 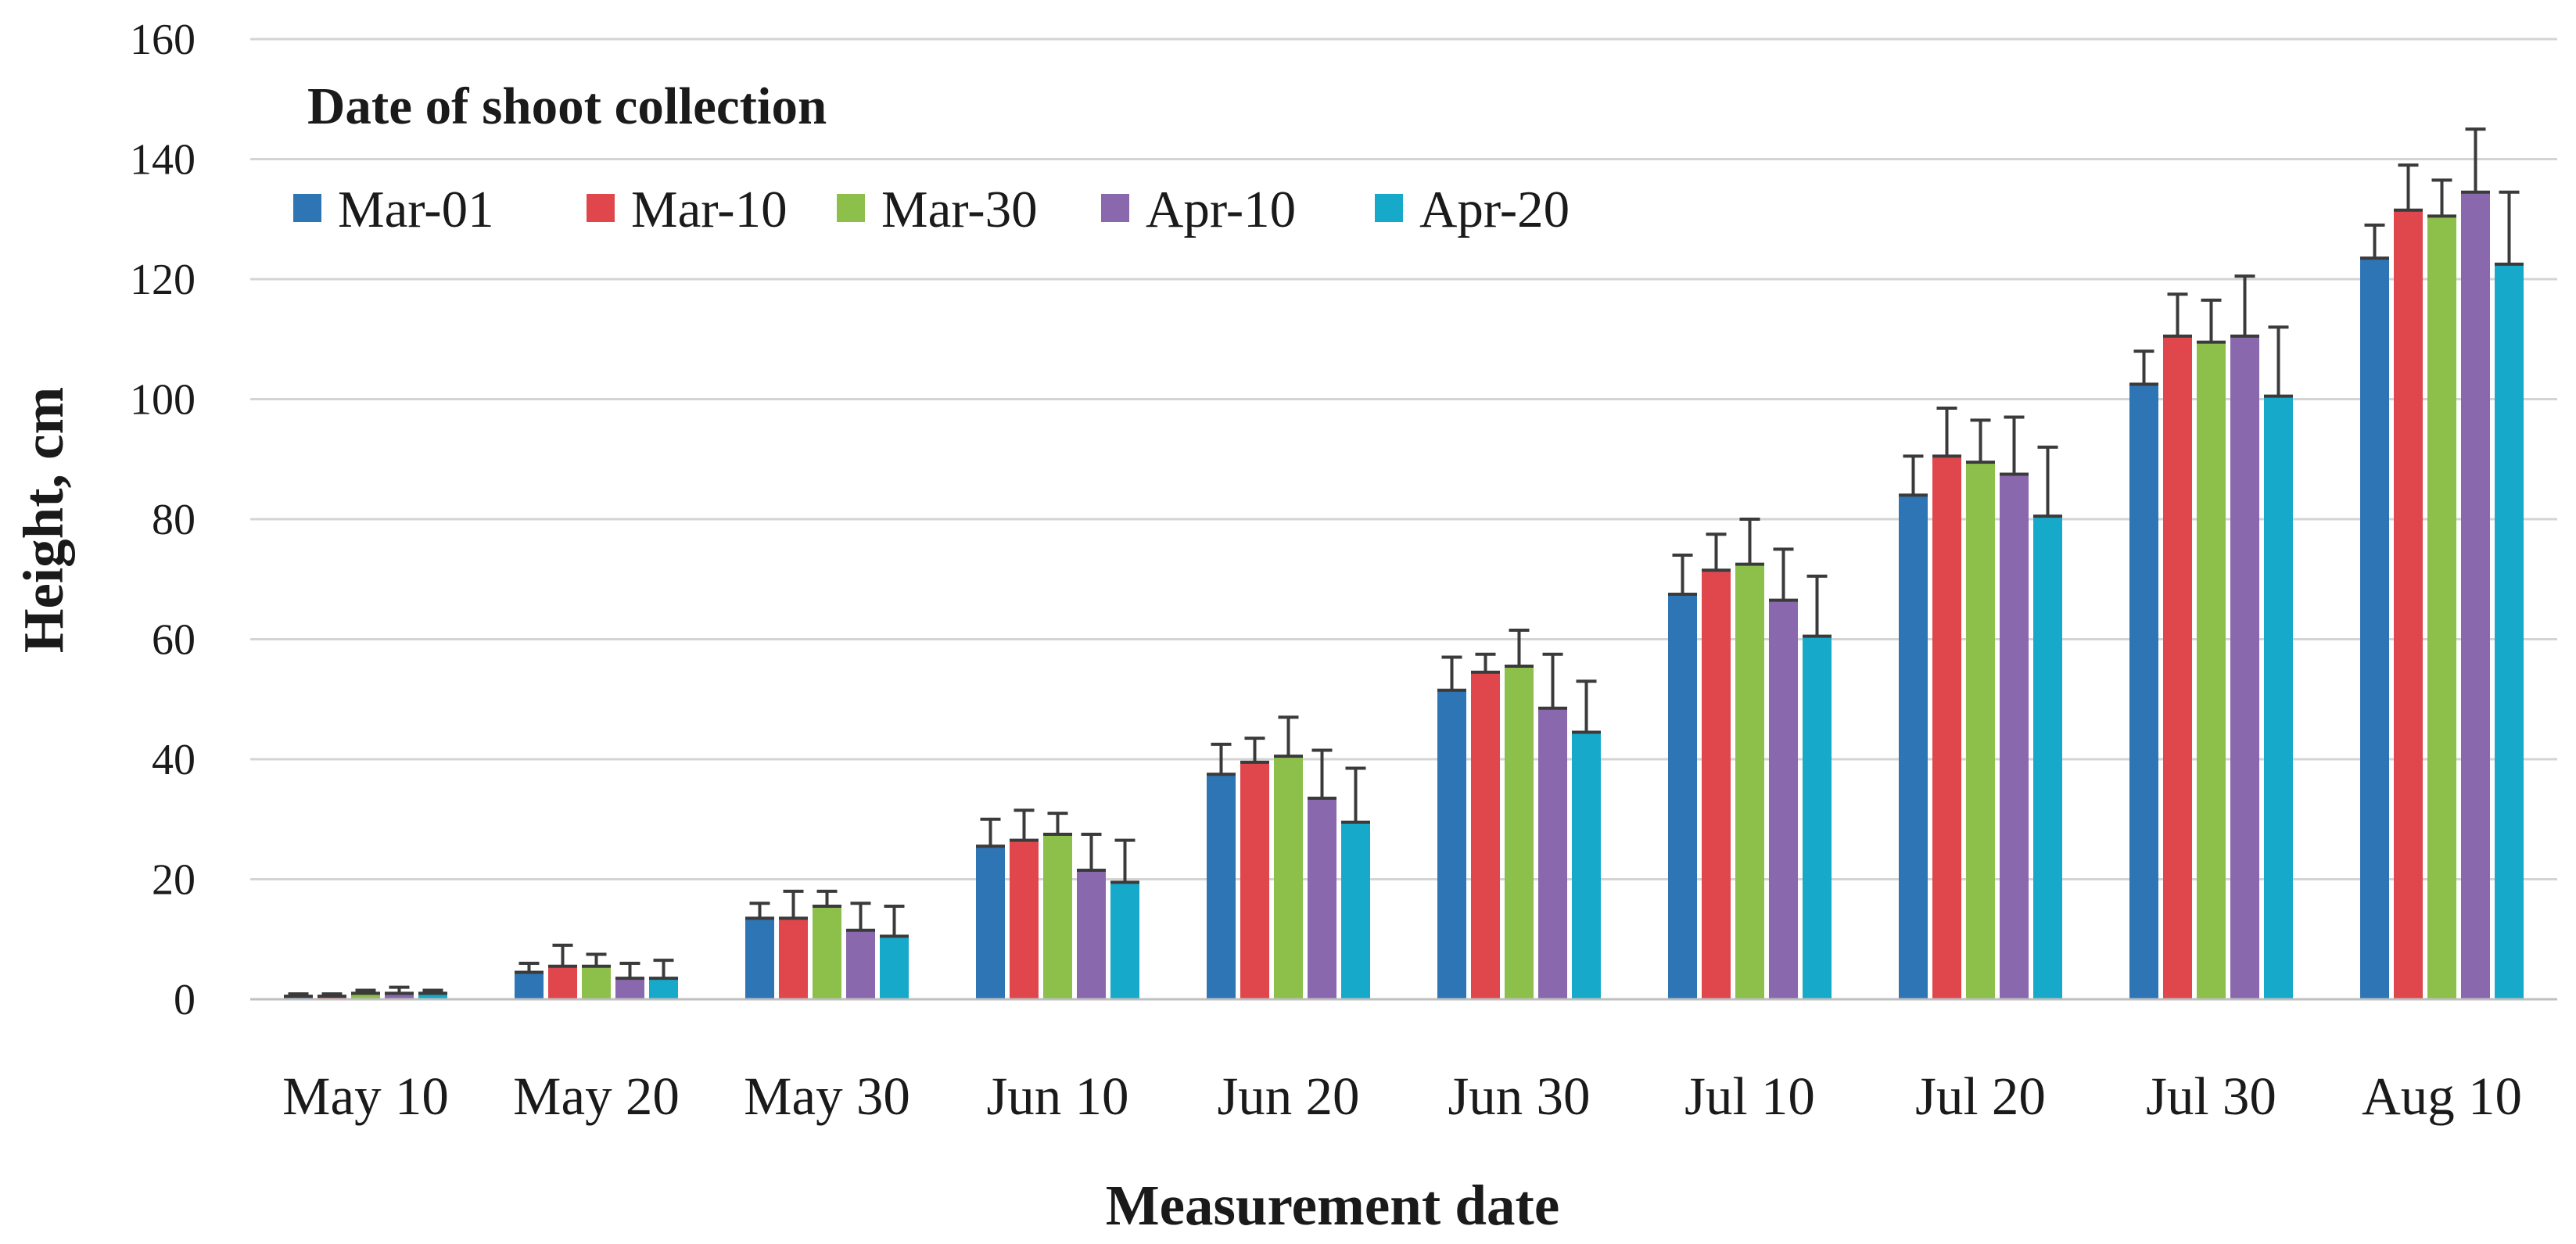 I want to click on legend-title: Date of shoot collection, so click(x=567, y=106).